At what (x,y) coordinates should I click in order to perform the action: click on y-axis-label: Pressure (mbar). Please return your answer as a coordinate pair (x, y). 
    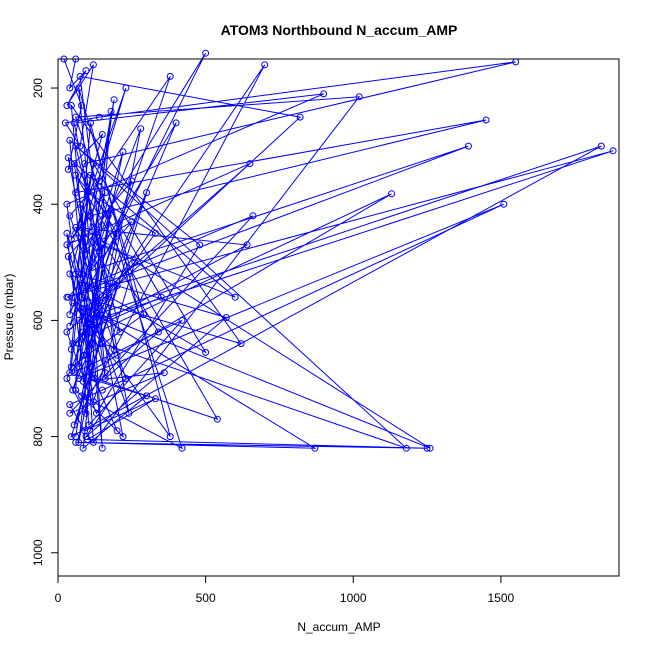
    Looking at the image, I should click on (9, 317).